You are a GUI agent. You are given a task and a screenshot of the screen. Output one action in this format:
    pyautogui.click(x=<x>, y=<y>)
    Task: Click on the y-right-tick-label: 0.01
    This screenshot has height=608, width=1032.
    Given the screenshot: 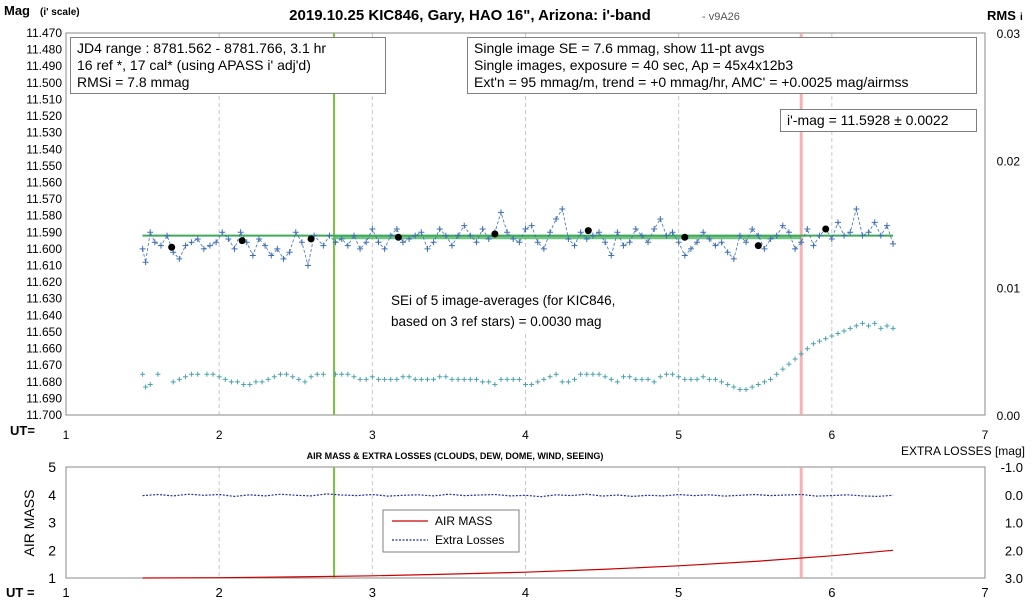 What is the action you would take?
    pyautogui.click(x=1009, y=289)
    